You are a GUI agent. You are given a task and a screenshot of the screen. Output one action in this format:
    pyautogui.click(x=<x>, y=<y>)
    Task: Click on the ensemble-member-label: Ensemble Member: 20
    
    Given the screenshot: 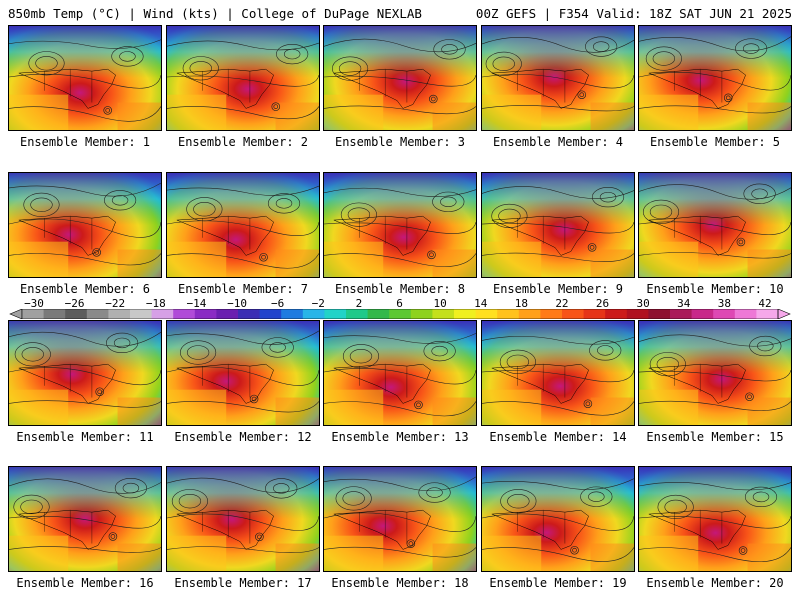 What is the action you would take?
    pyautogui.click(x=715, y=583)
    